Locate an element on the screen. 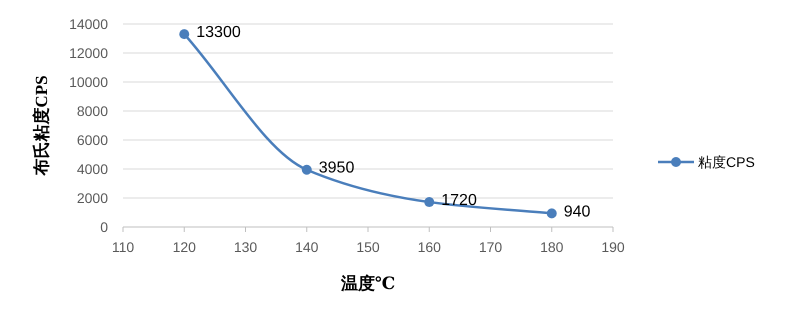 The height and width of the screenshot is (322, 798). x-tick-label: 120 is located at coordinates (184, 247).